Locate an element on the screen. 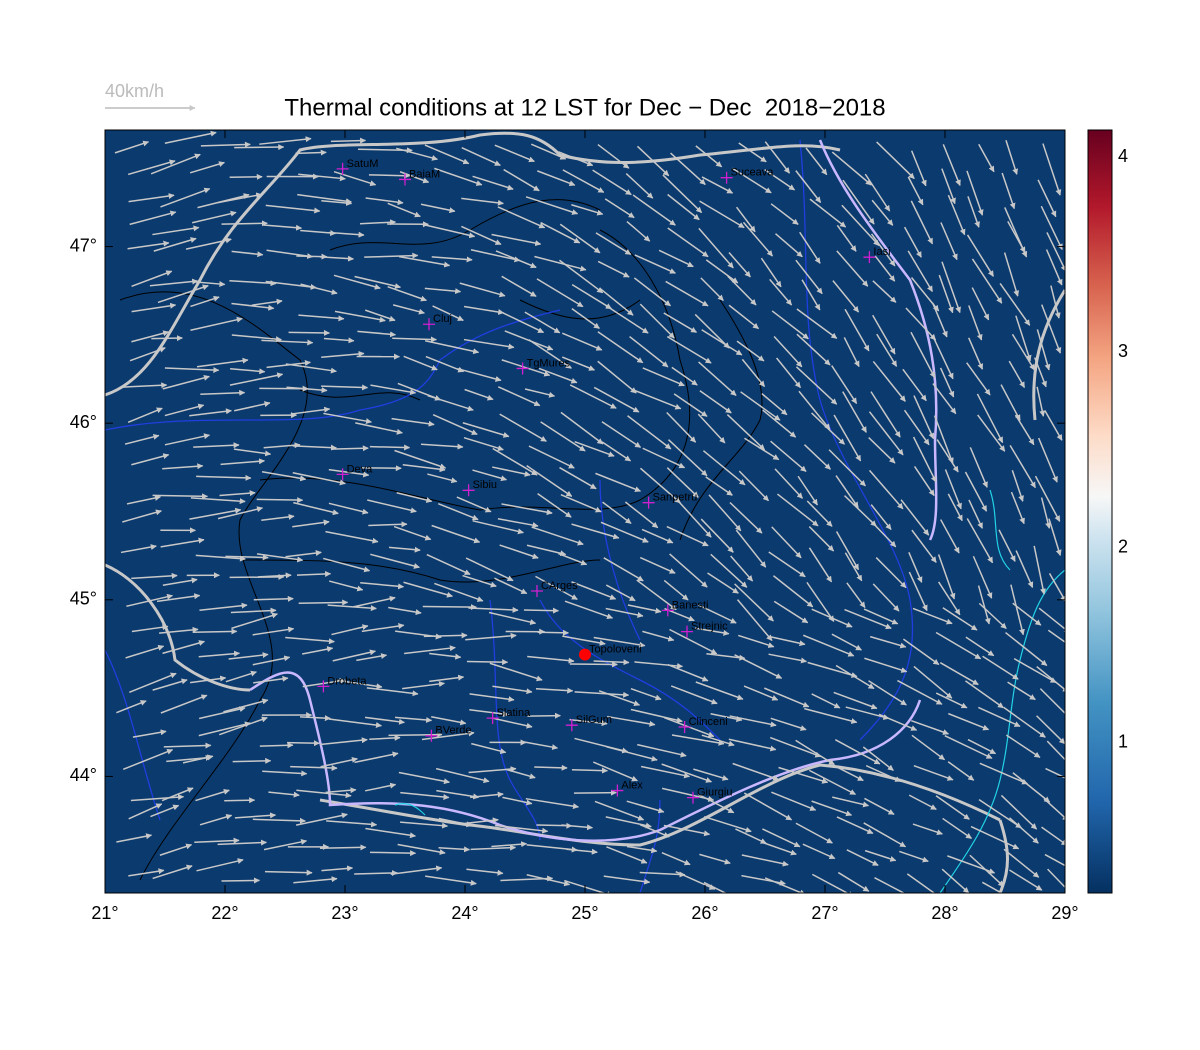 The height and width of the screenshot is (1050, 1200). city-label: Sanpetru is located at coordinates (675, 498).